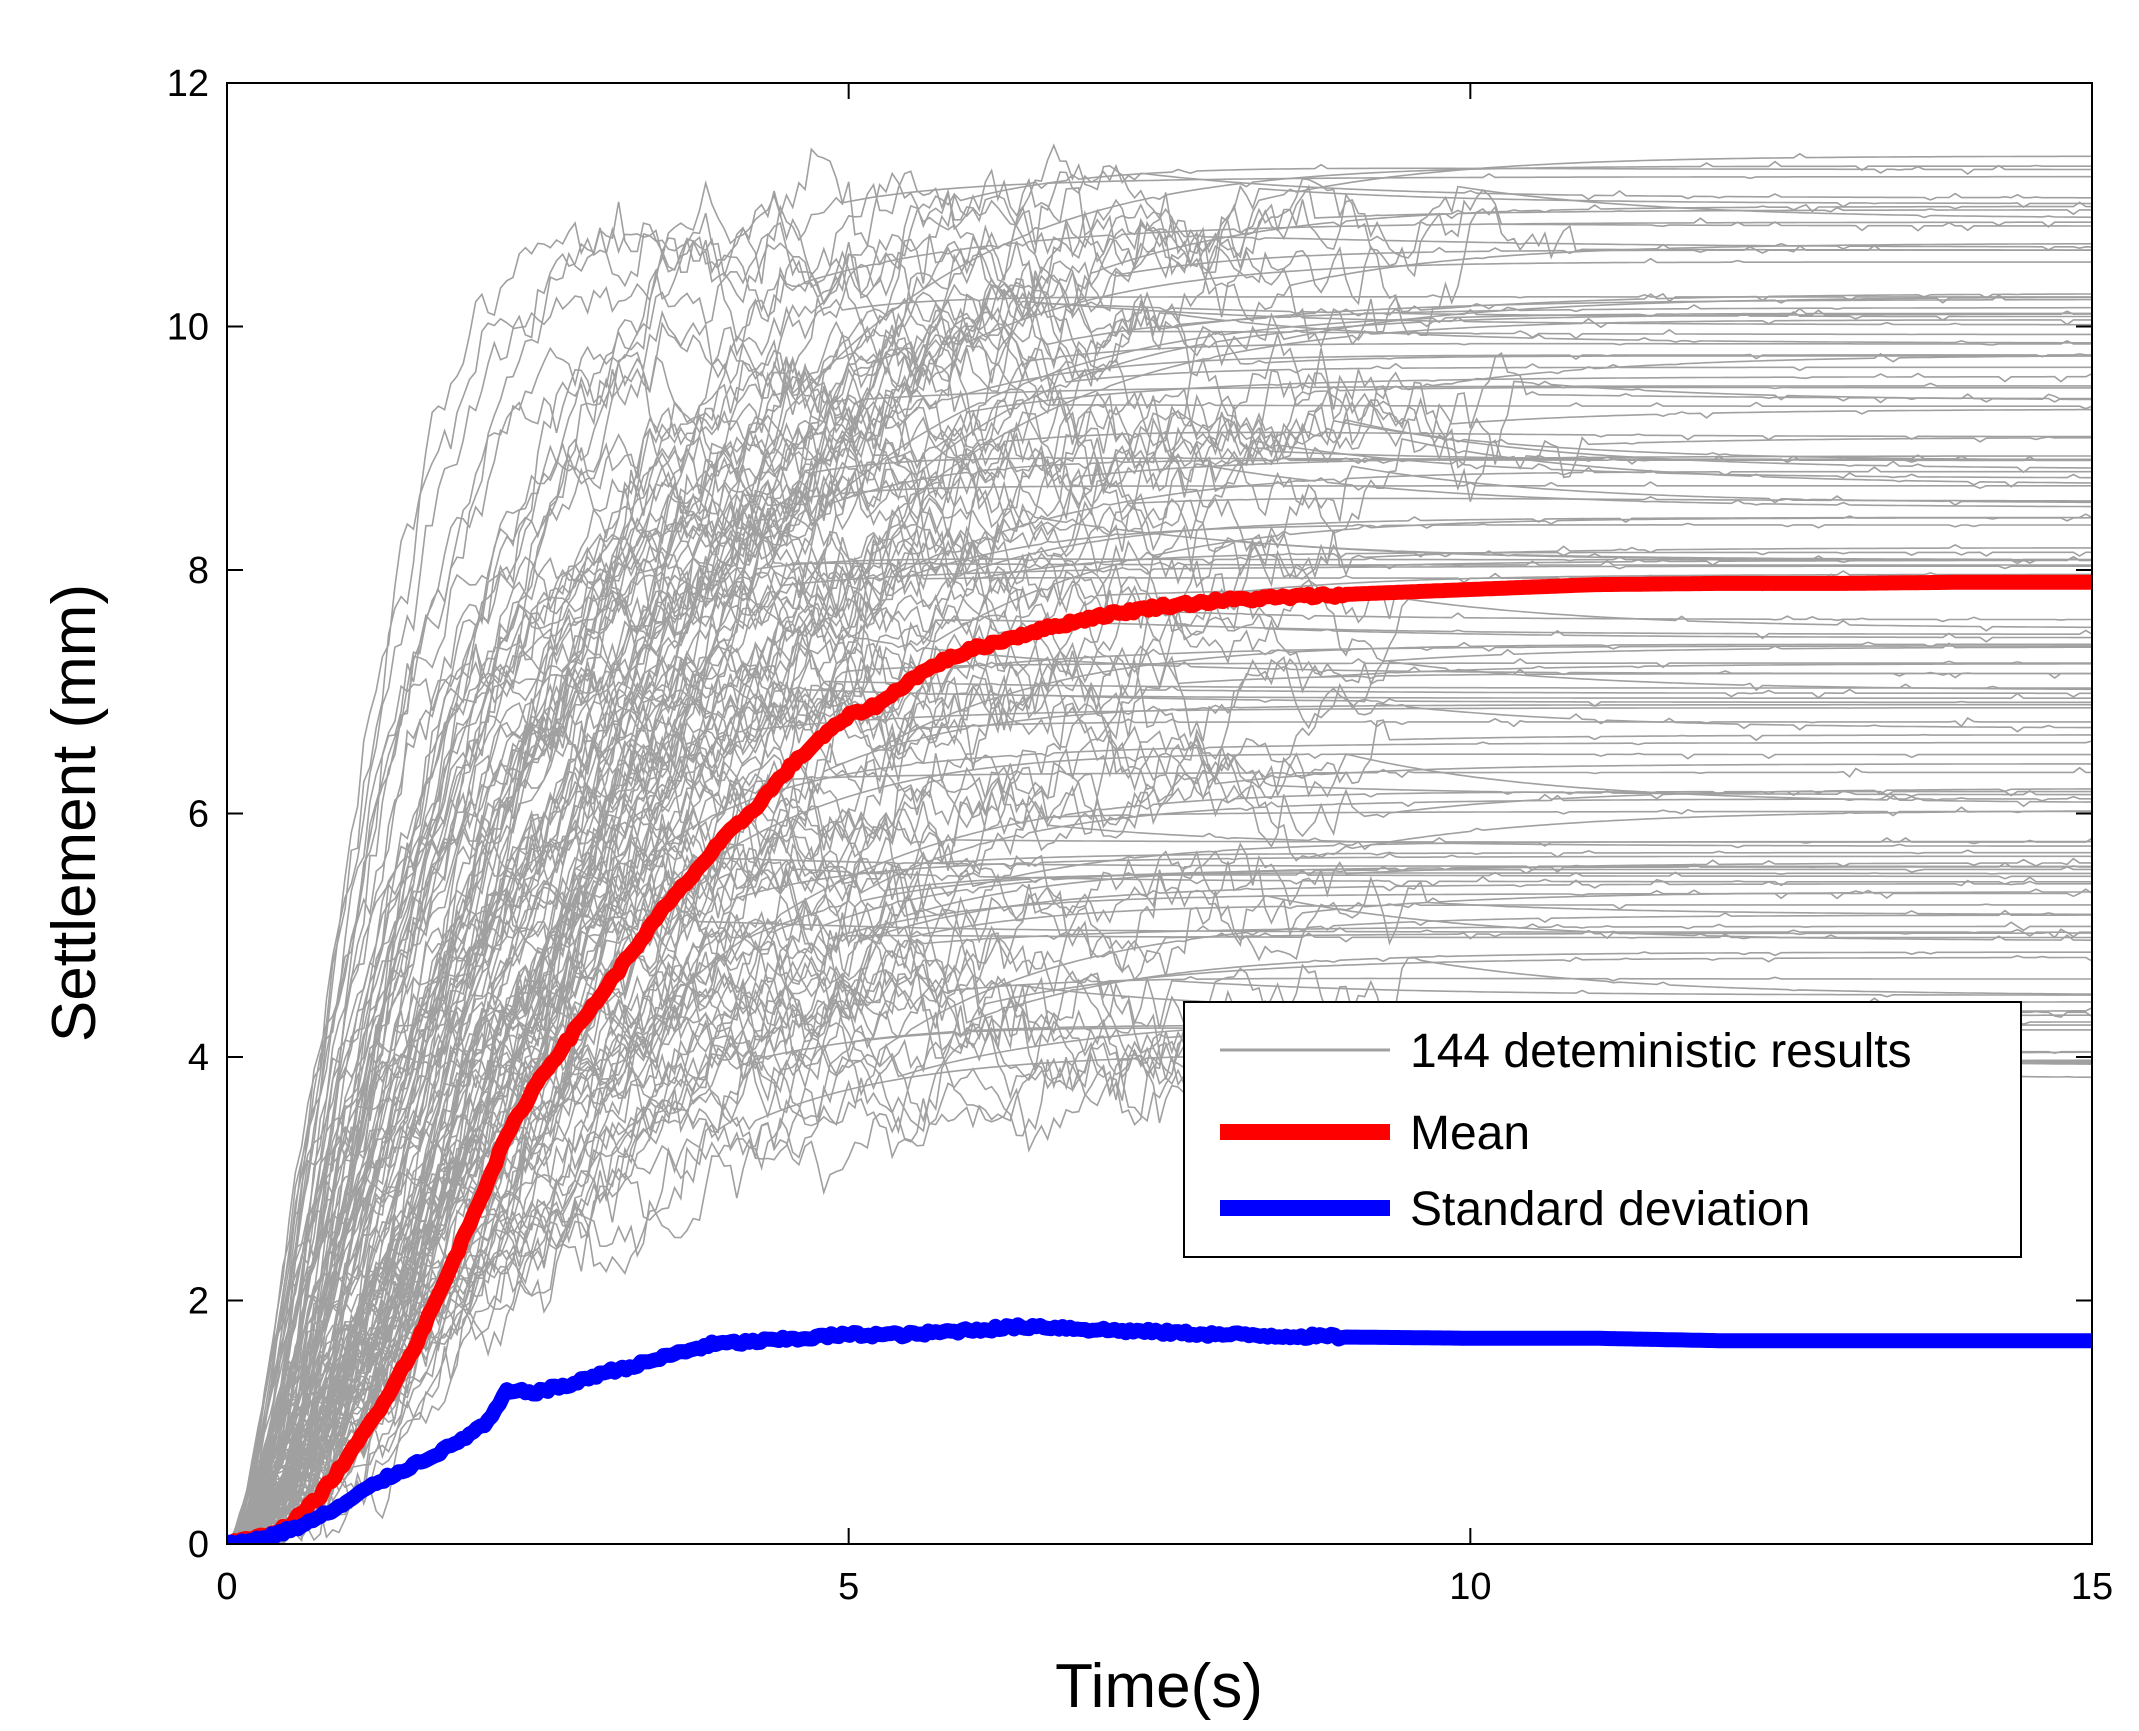  I want to click on y-tick-label: 6, so click(198, 815).